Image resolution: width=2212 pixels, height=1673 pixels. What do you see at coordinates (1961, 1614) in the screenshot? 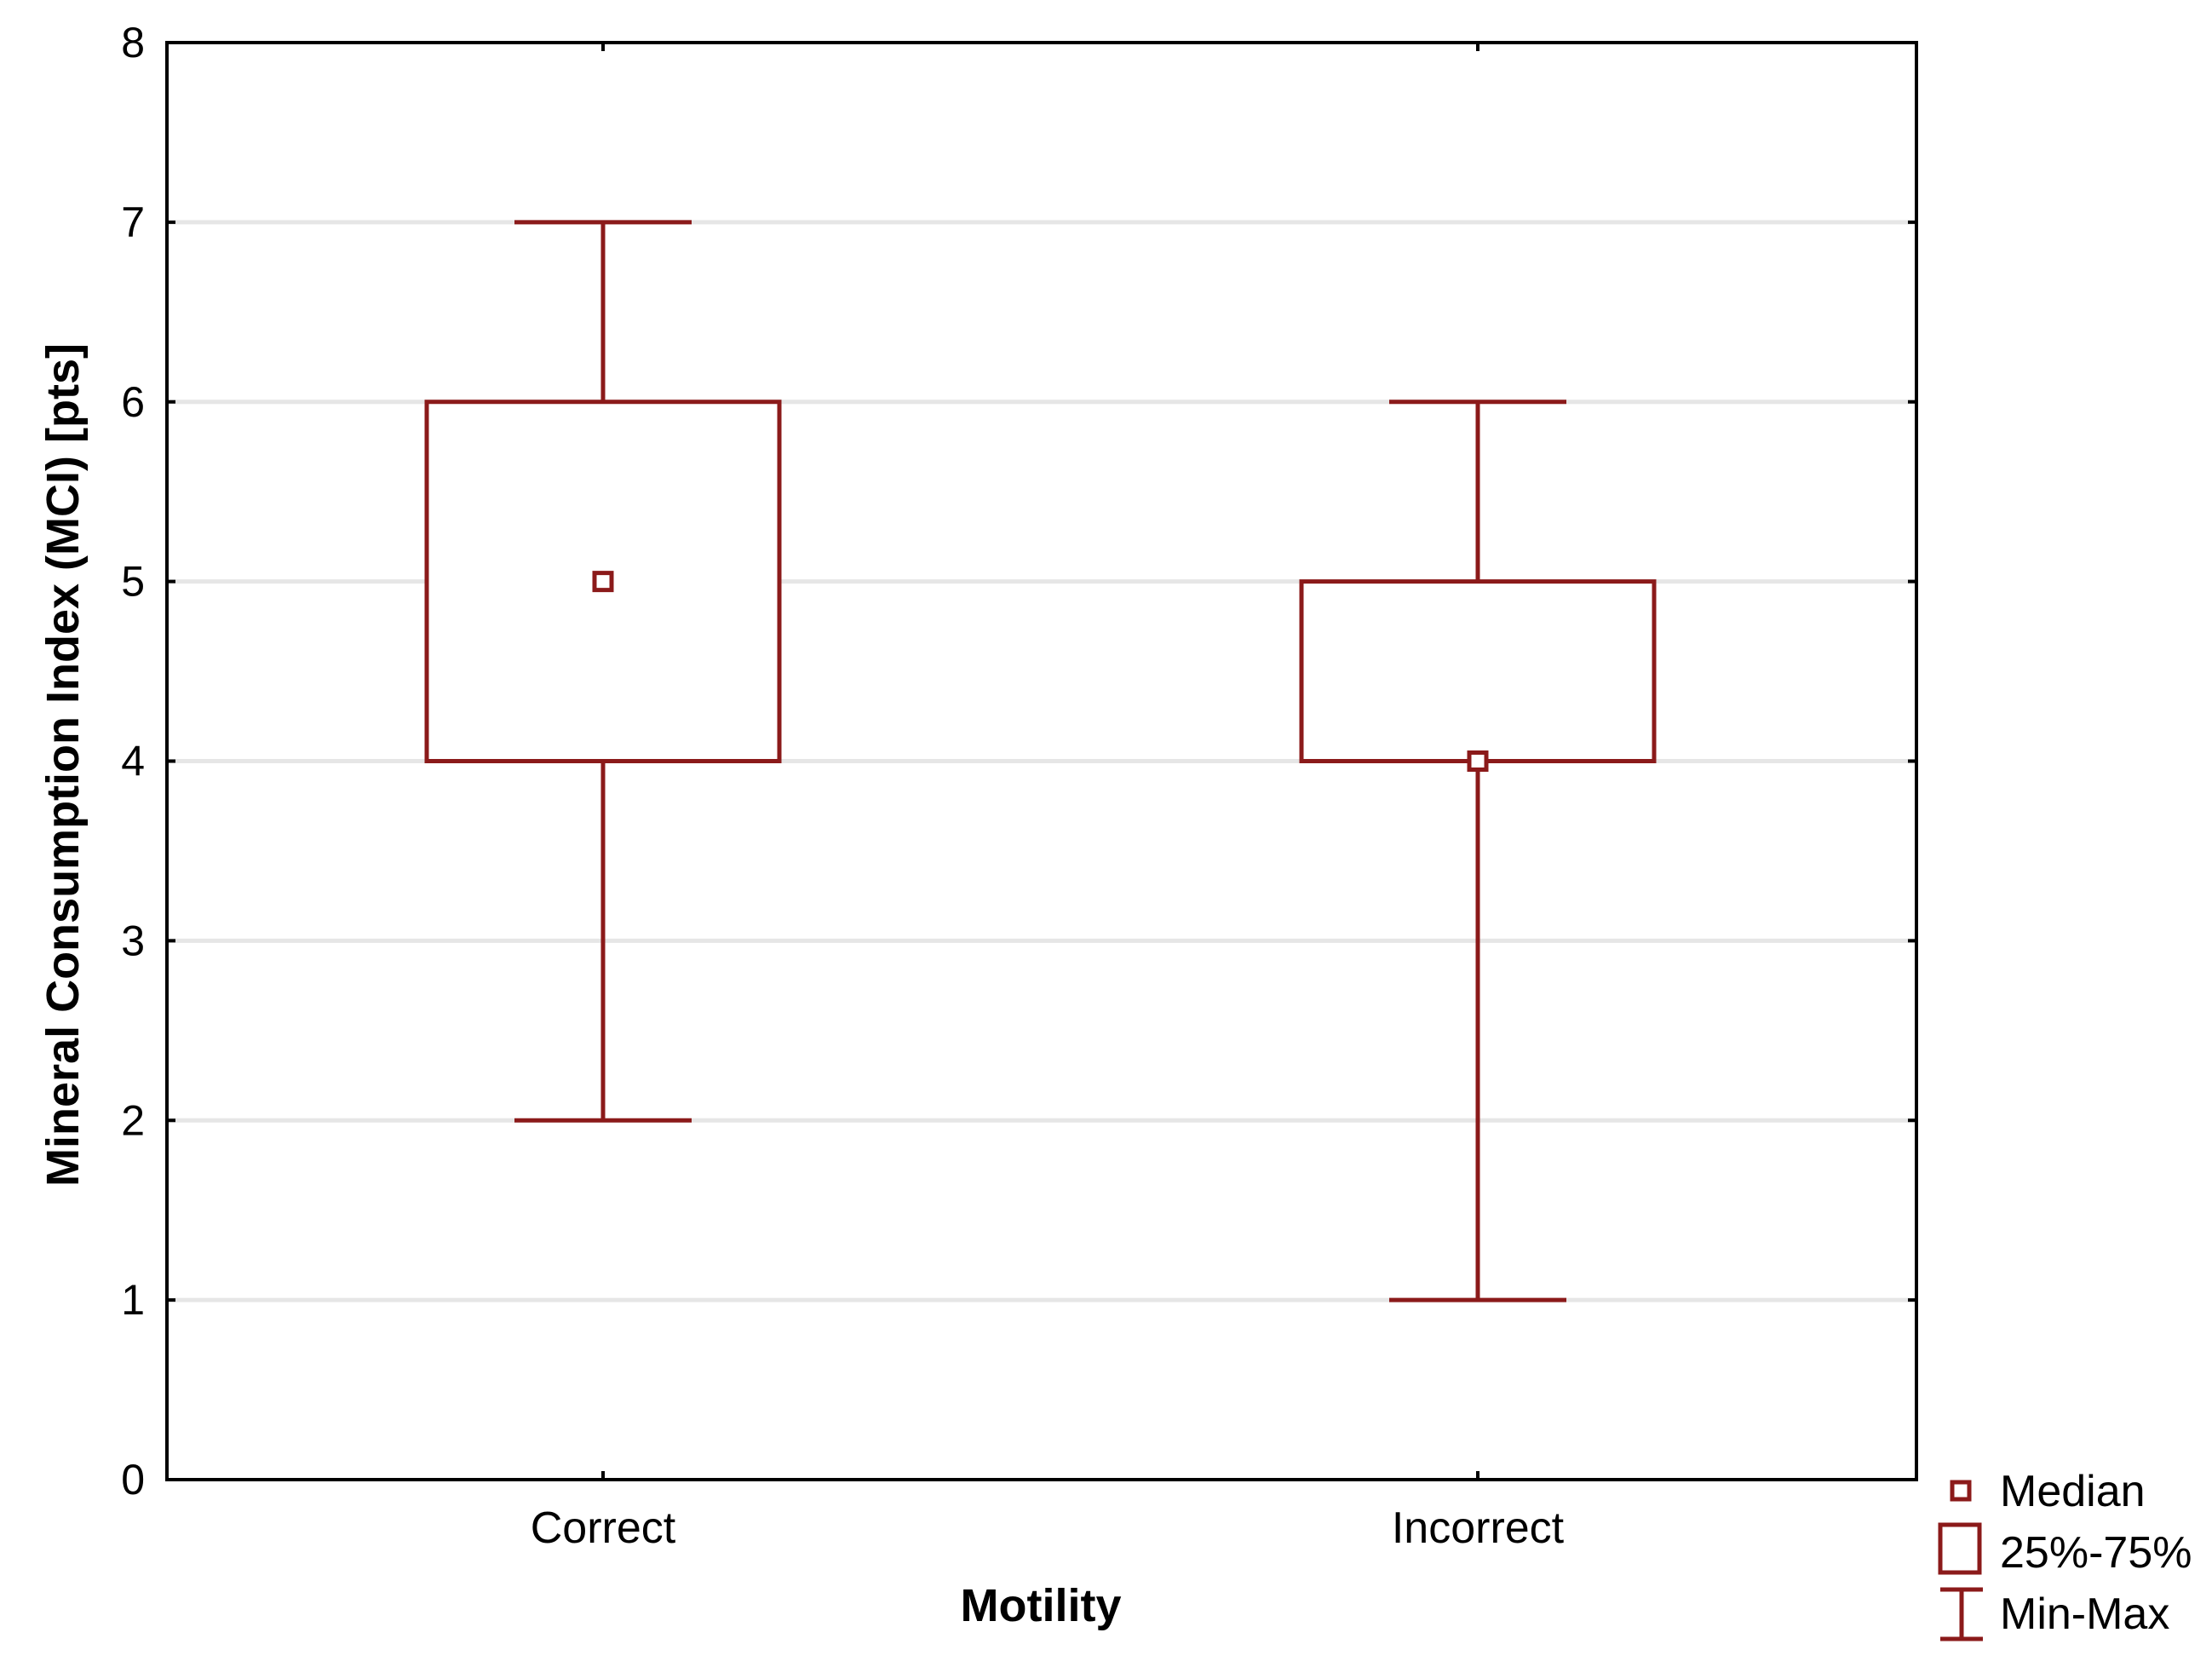
I see `legend-whisker-icon` at bounding box center [1961, 1614].